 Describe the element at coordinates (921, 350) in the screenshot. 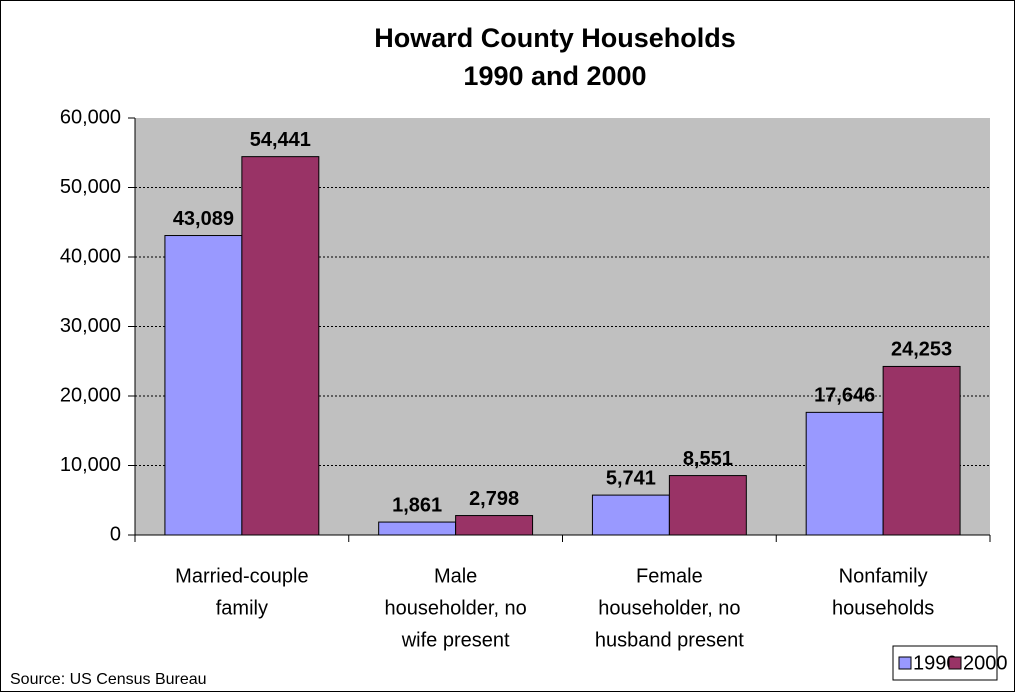

I see `data-label: 24,253` at that location.